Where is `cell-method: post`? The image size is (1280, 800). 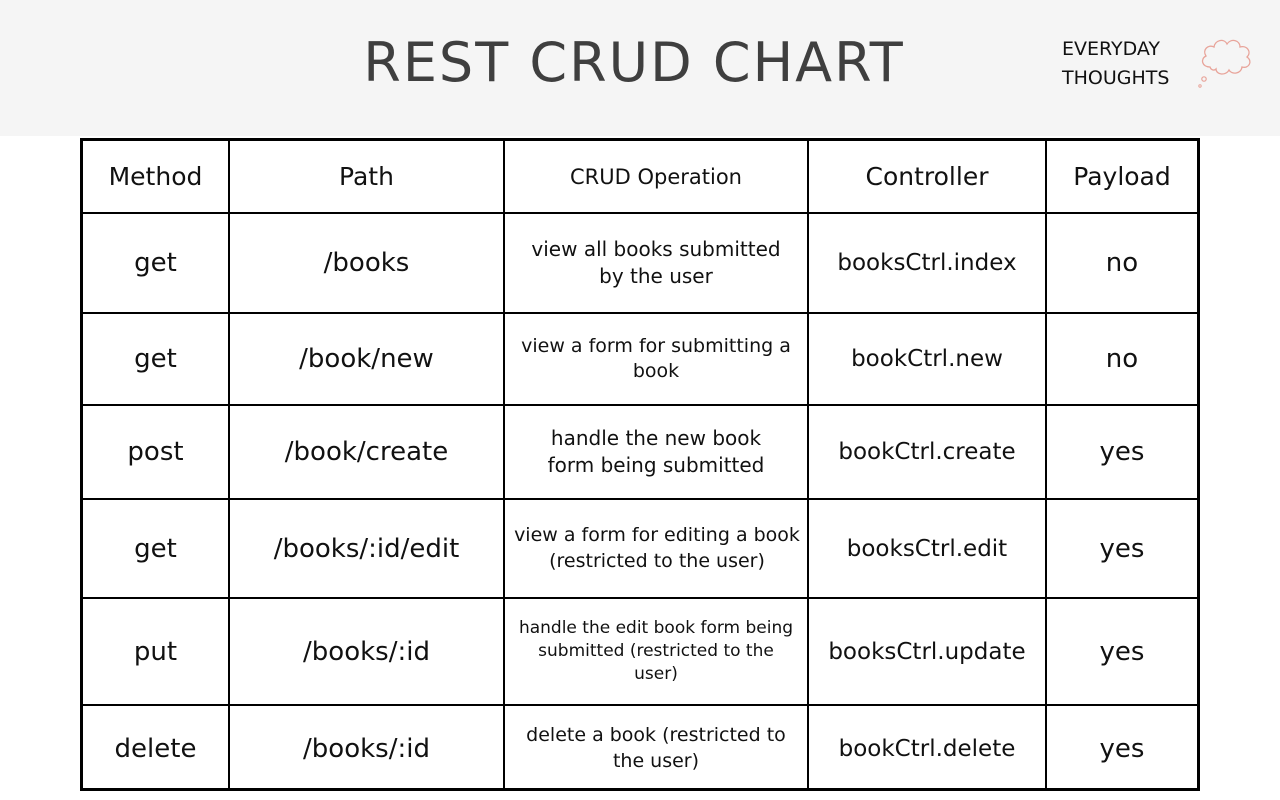
cell-method: post is located at coordinates (156, 452).